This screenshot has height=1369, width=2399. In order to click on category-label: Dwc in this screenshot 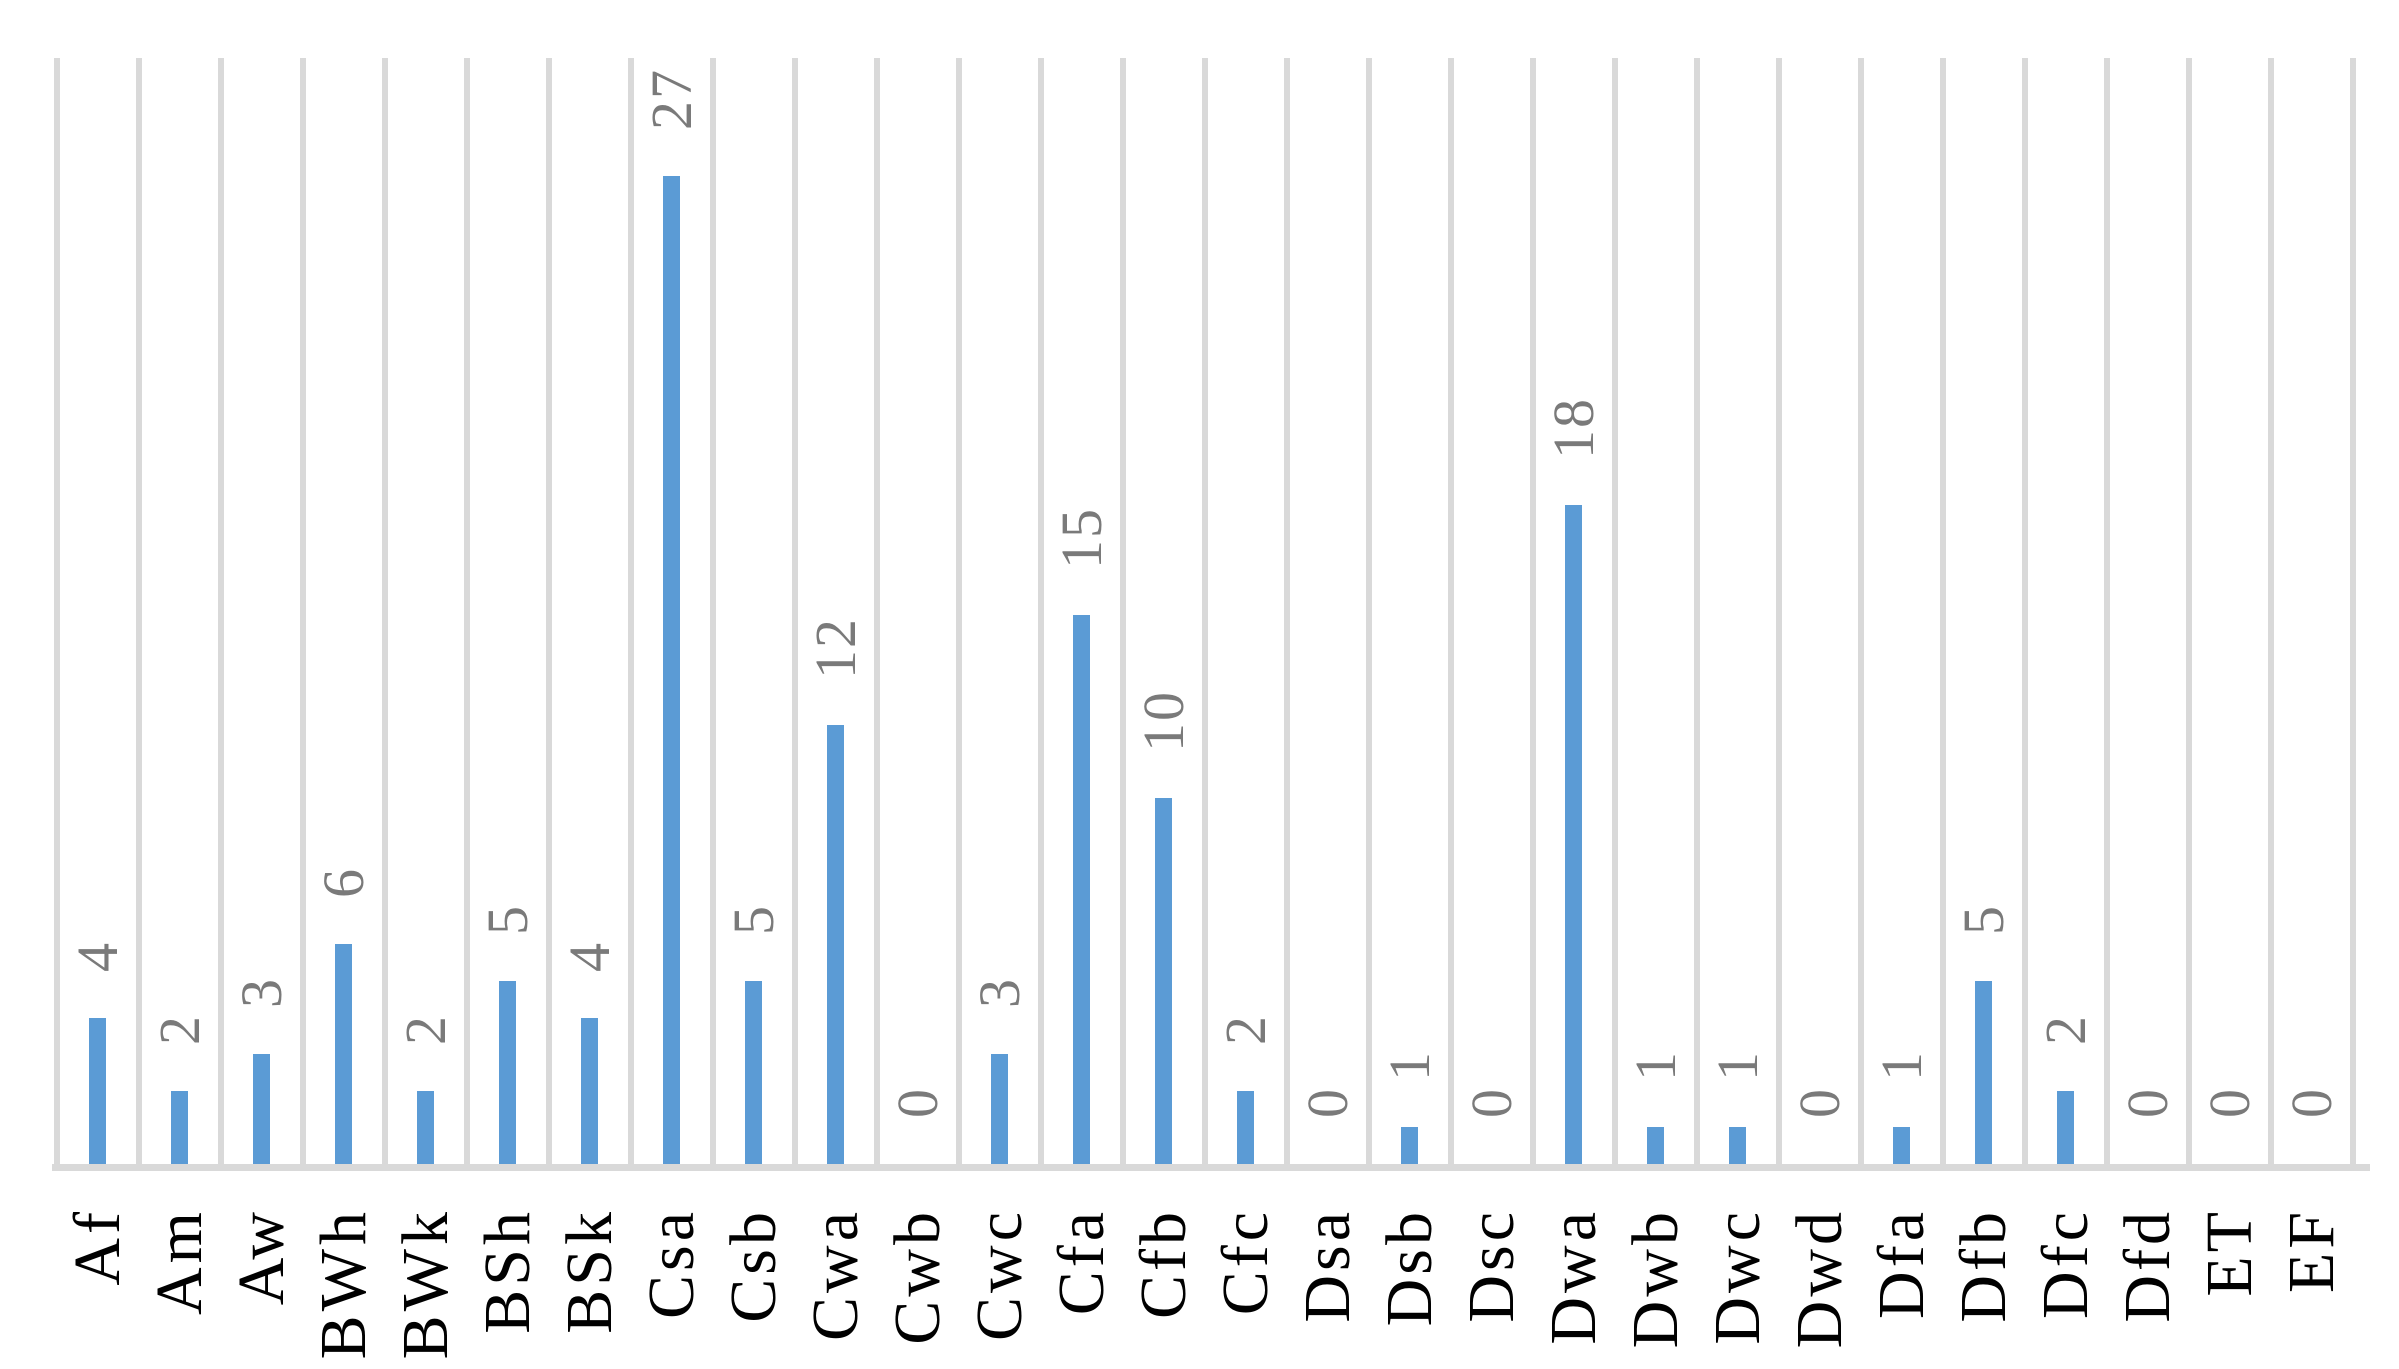, I will do `click(1738, 1276)`.